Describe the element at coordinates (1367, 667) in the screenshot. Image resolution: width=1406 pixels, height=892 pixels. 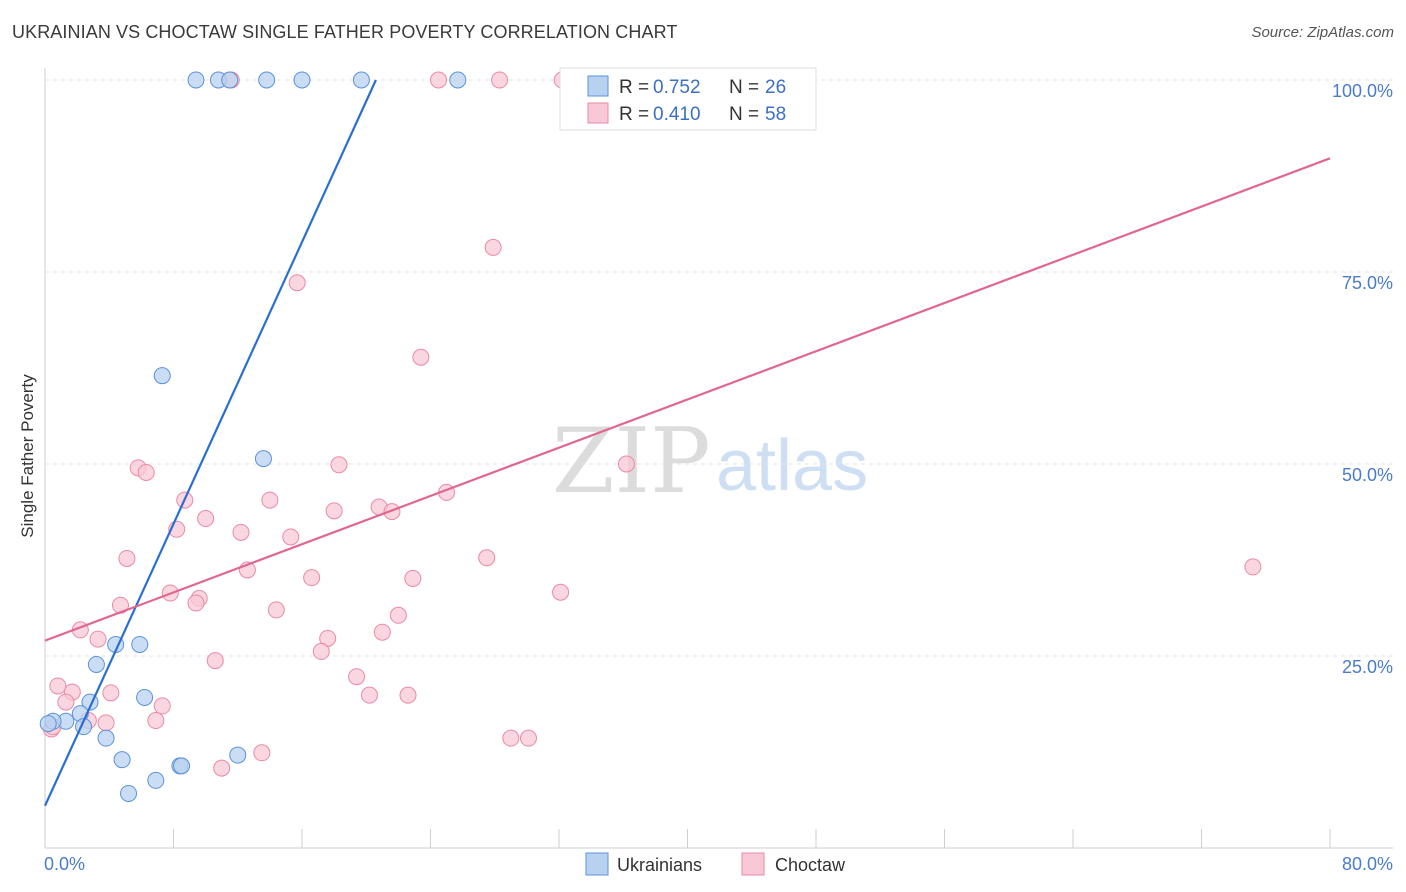
I see `y-tick-label-25: 25.0%` at that location.